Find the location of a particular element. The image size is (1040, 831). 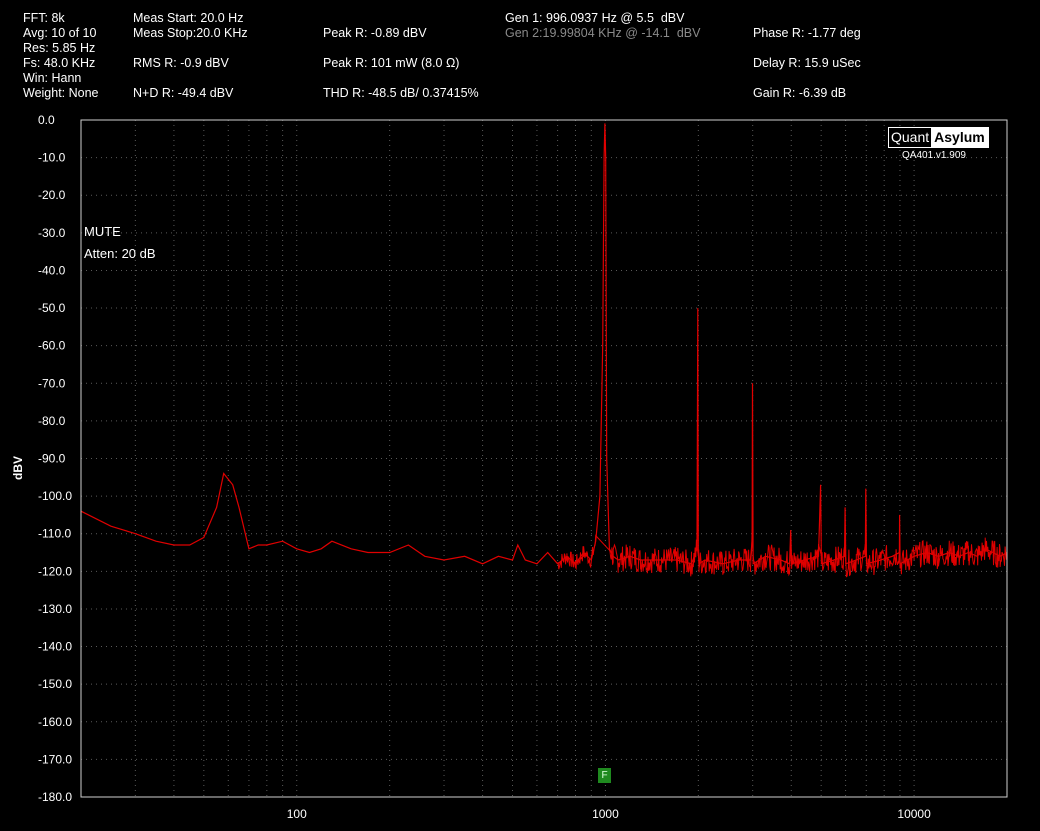

y-tick-label: -160.0 is located at coordinates (55, 722).